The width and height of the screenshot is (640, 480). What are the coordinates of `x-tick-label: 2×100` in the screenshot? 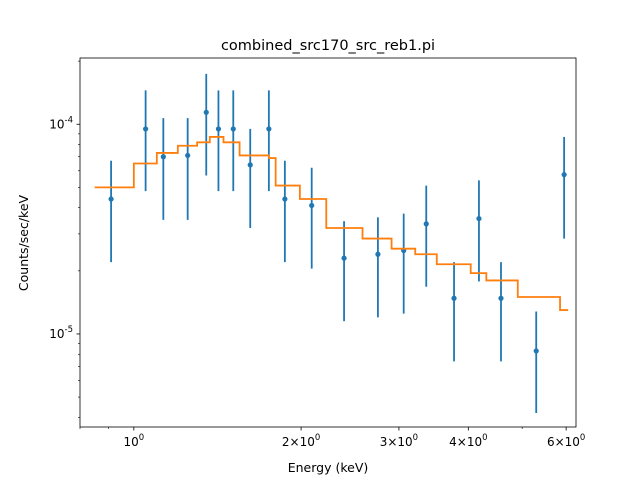 It's located at (301, 441).